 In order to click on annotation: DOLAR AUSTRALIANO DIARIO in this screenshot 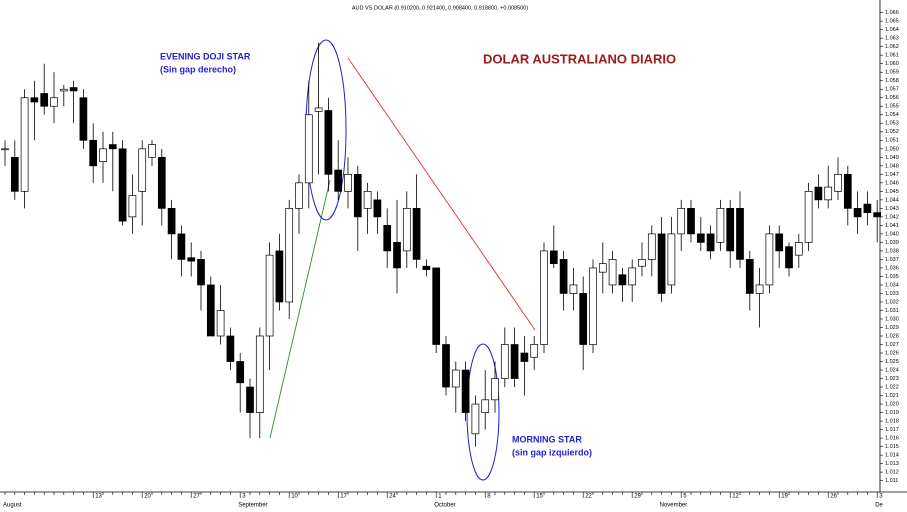, I will do `click(579, 58)`.